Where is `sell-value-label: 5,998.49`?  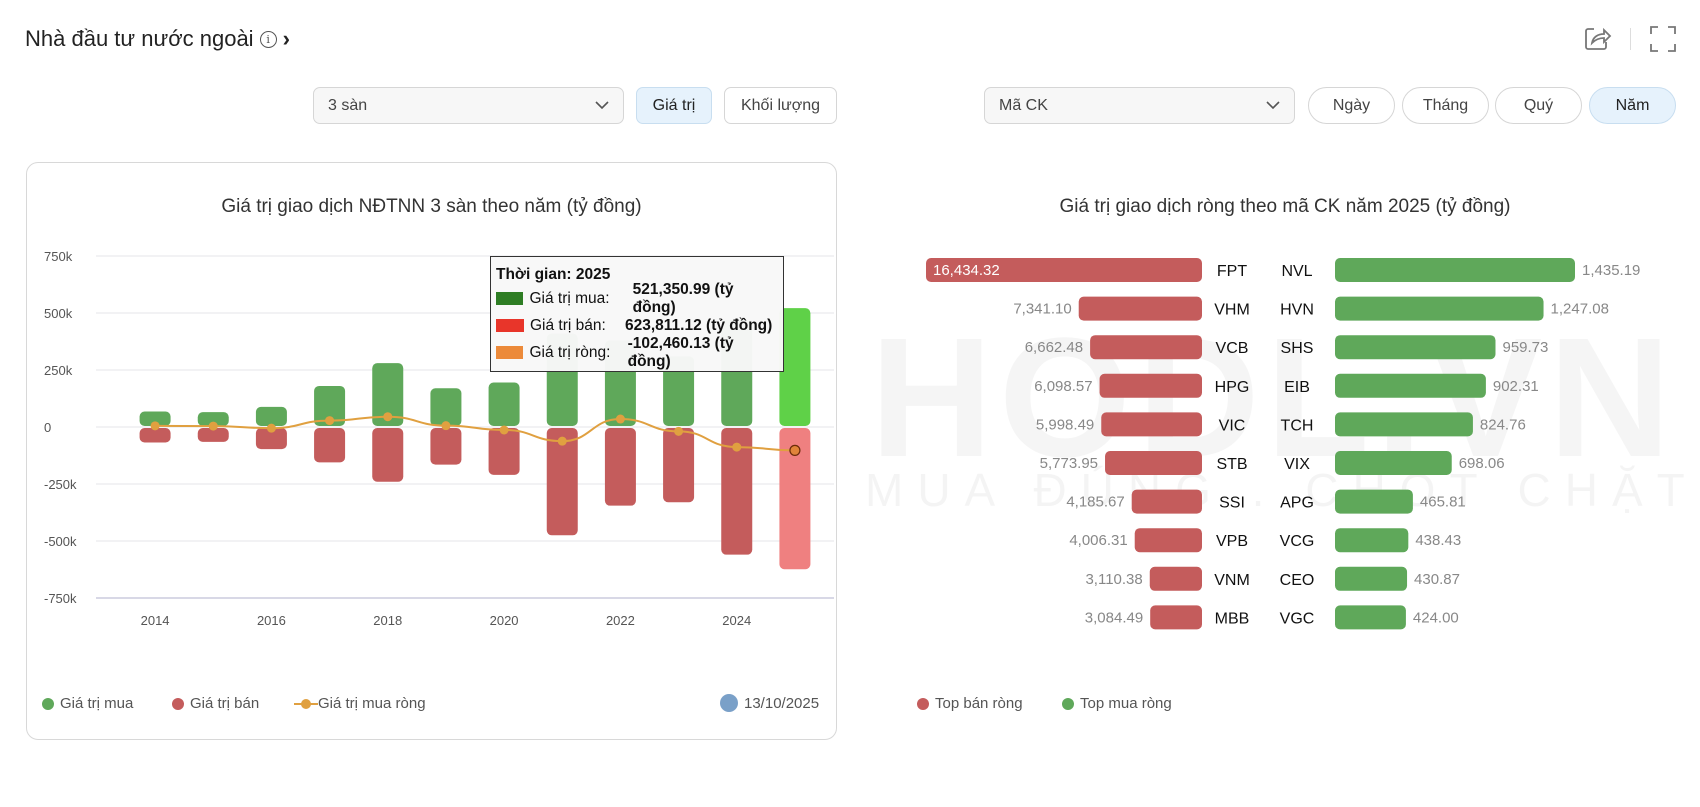
sell-value-label: 5,998.49 is located at coordinates (1065, 424).